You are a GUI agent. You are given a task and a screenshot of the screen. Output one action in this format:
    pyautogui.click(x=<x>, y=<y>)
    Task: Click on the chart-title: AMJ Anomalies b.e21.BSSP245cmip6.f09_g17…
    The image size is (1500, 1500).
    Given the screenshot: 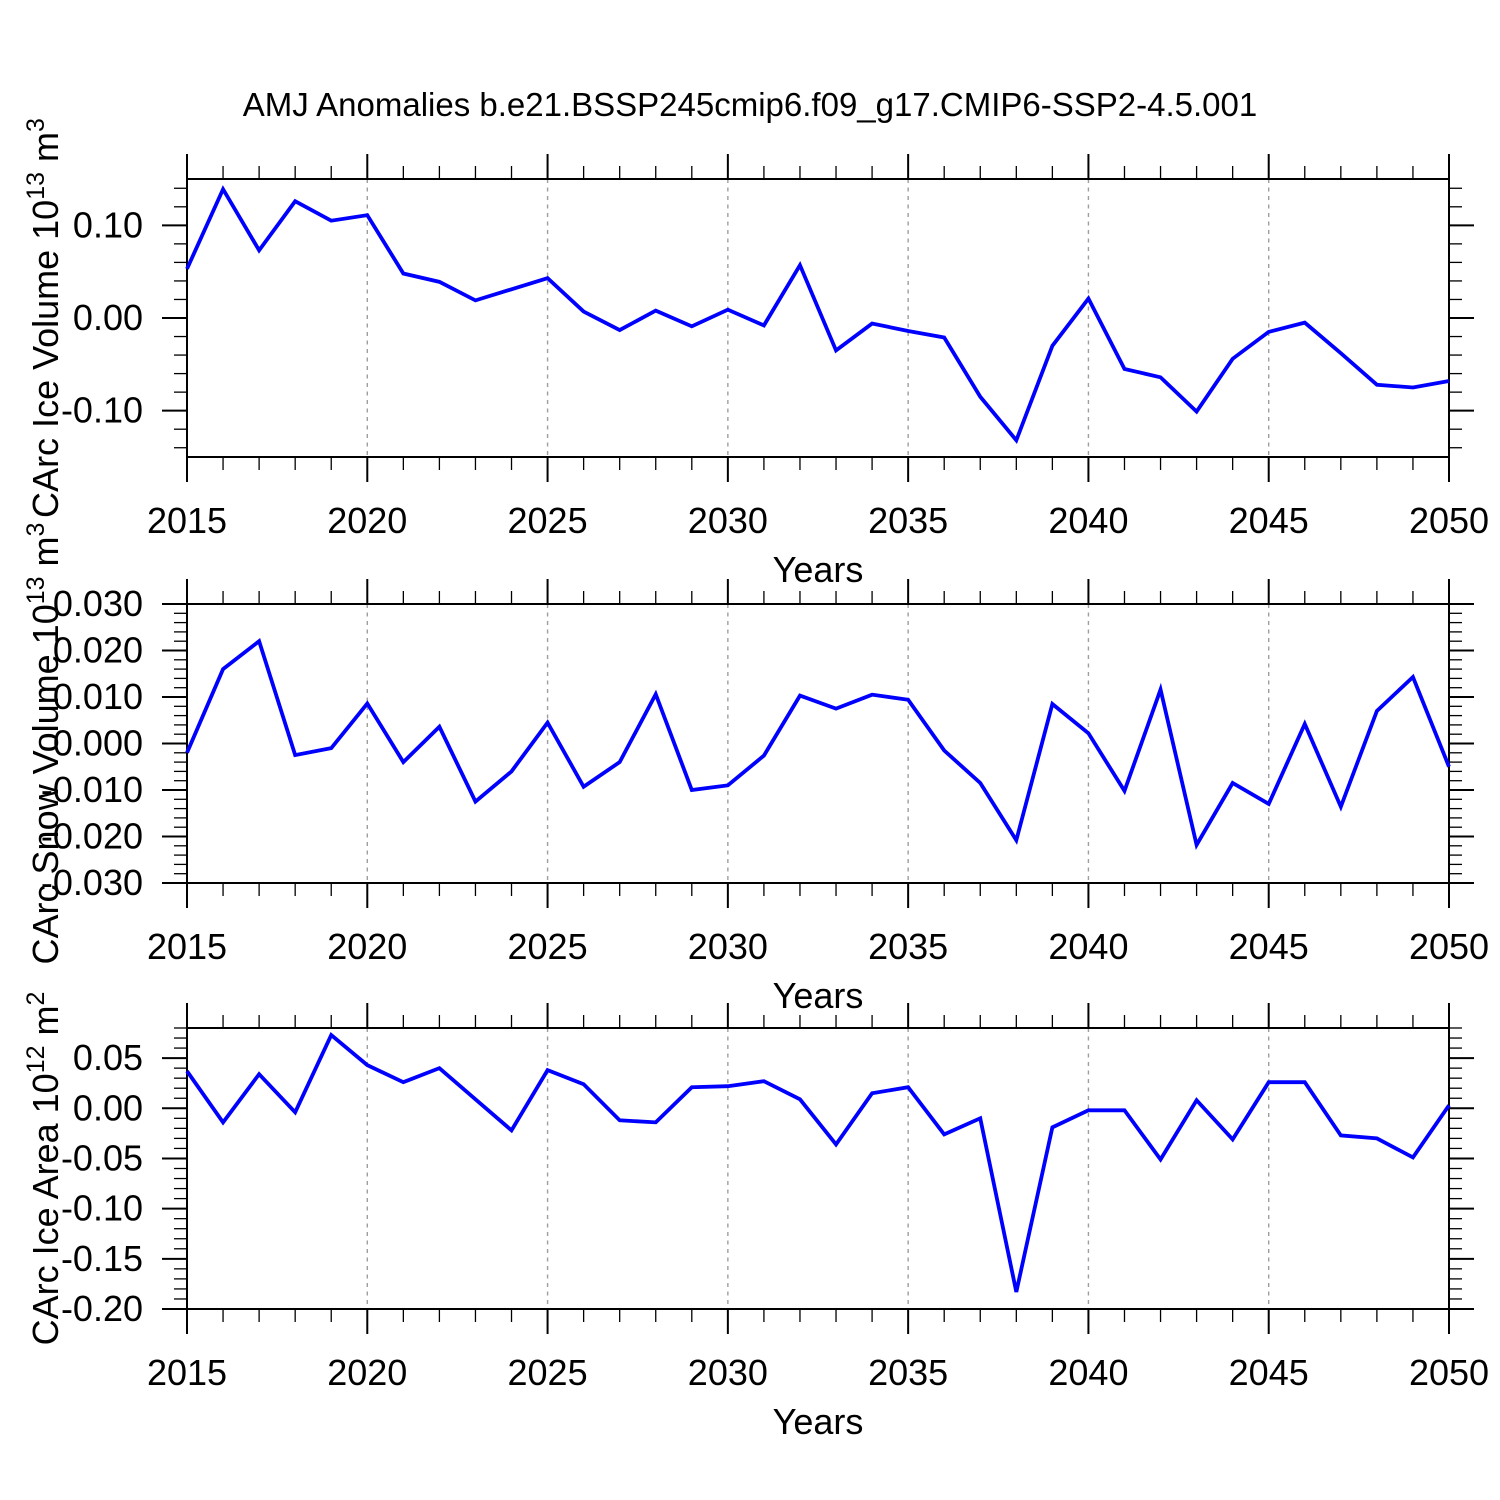 What is the action you would take?
    pyautogui.click(x=750, y=104)
    